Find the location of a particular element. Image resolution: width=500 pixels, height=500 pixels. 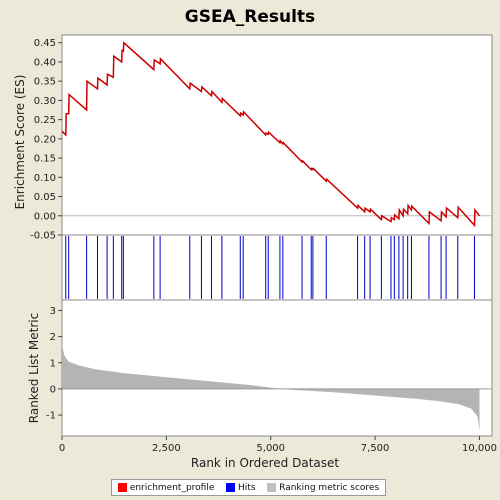

es-y-tick-label: 0.35 is located at coordinates (45, 82).